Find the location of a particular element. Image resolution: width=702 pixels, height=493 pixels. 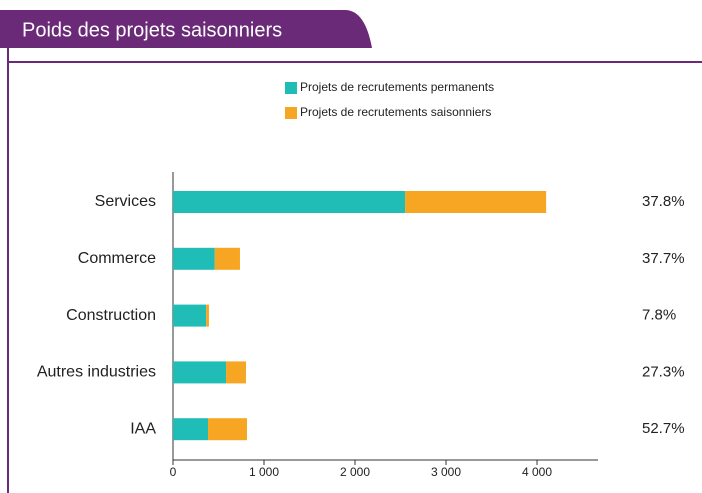

chart-title: Poids des projets saisonniers is located at coordinates (152, 30).